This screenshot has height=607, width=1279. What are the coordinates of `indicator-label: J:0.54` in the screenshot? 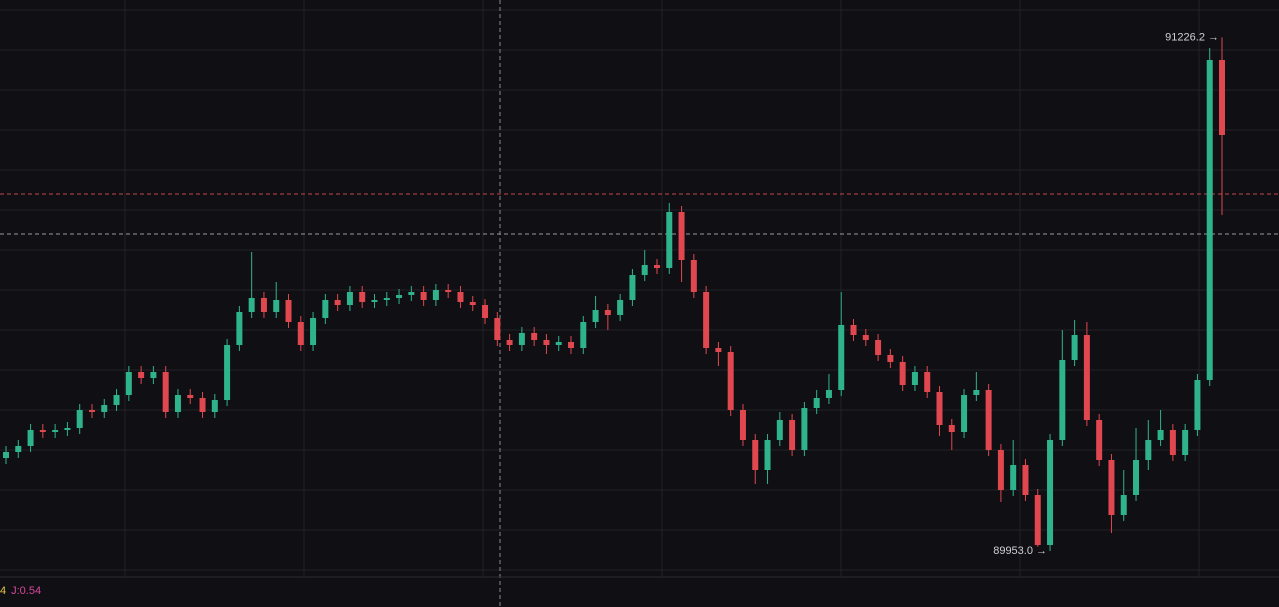 It's located at (26, 591).